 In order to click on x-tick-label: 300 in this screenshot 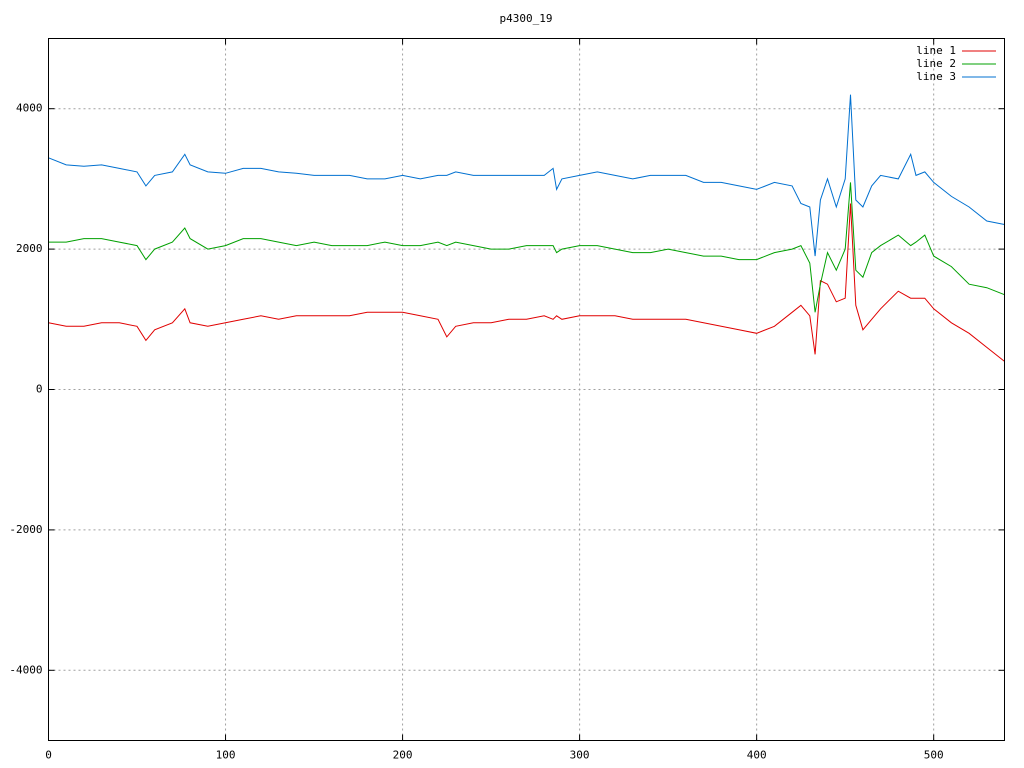, I will do `click(580, 755)`.